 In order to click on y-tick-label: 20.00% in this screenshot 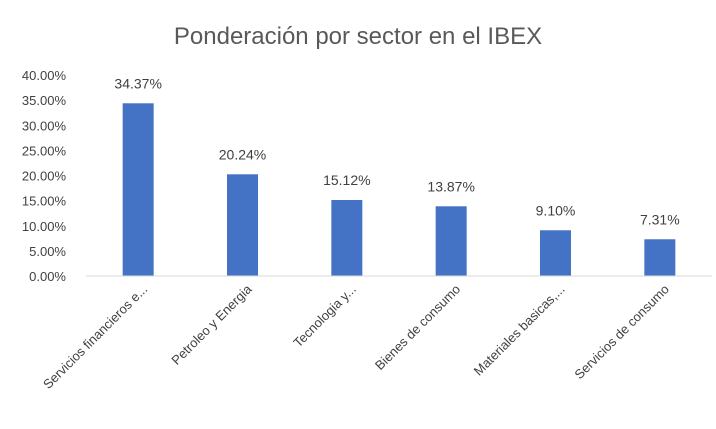, I will do `click(44, 176)`.